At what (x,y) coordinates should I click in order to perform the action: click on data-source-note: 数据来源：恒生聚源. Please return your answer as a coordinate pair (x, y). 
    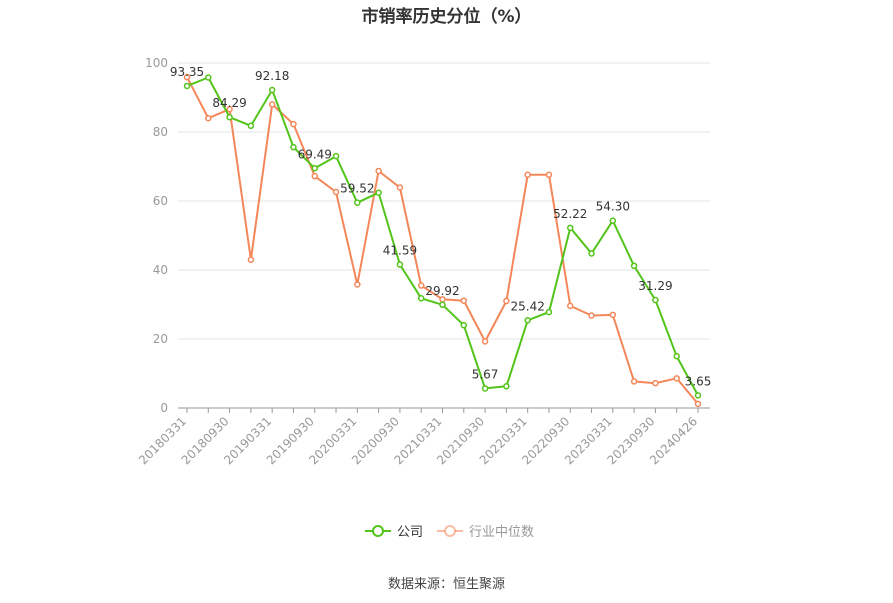
    Looking at the image, I should click on (446, 584).